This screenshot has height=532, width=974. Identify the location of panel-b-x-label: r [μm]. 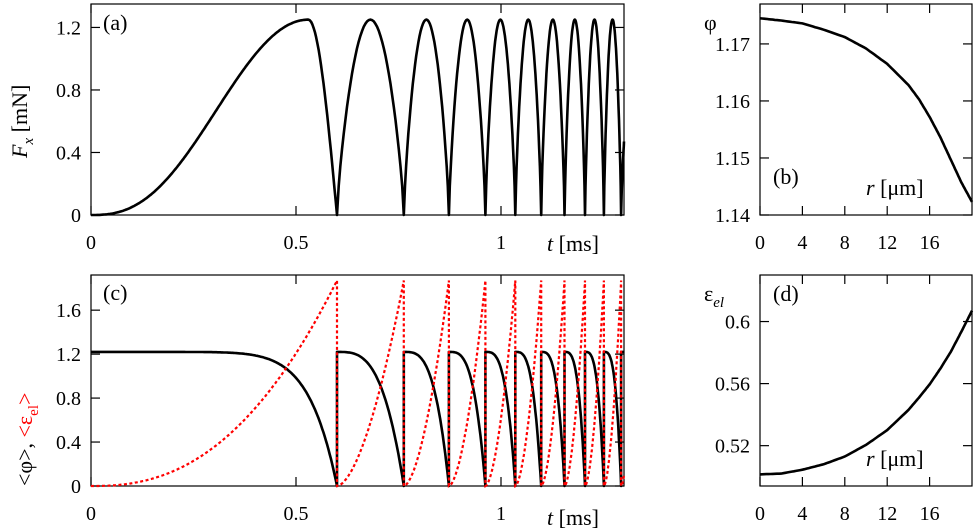
(895, 187).